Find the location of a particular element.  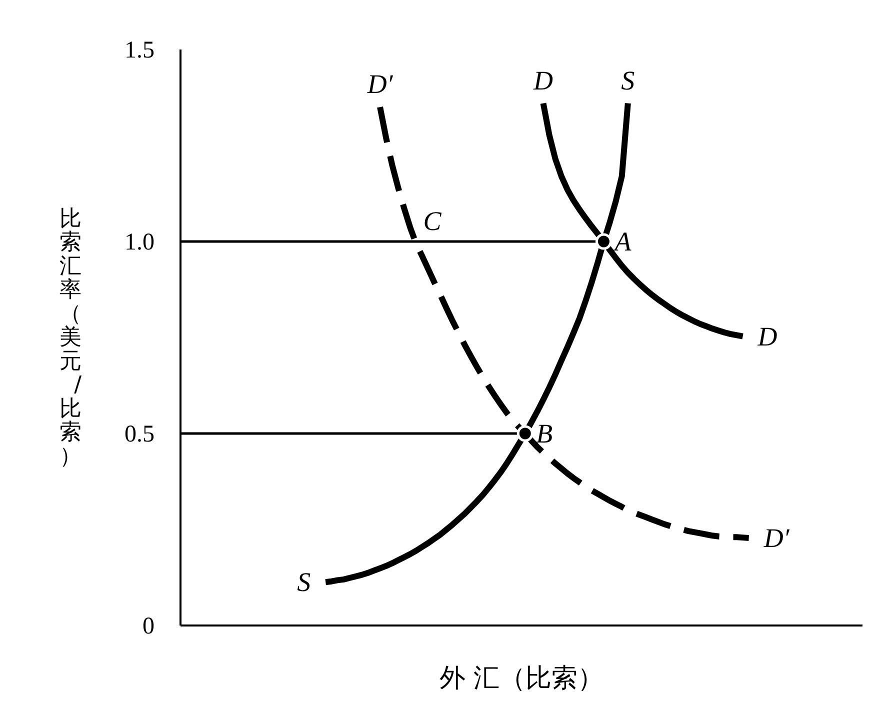

data-label: A is located at coordinates (622, 241).